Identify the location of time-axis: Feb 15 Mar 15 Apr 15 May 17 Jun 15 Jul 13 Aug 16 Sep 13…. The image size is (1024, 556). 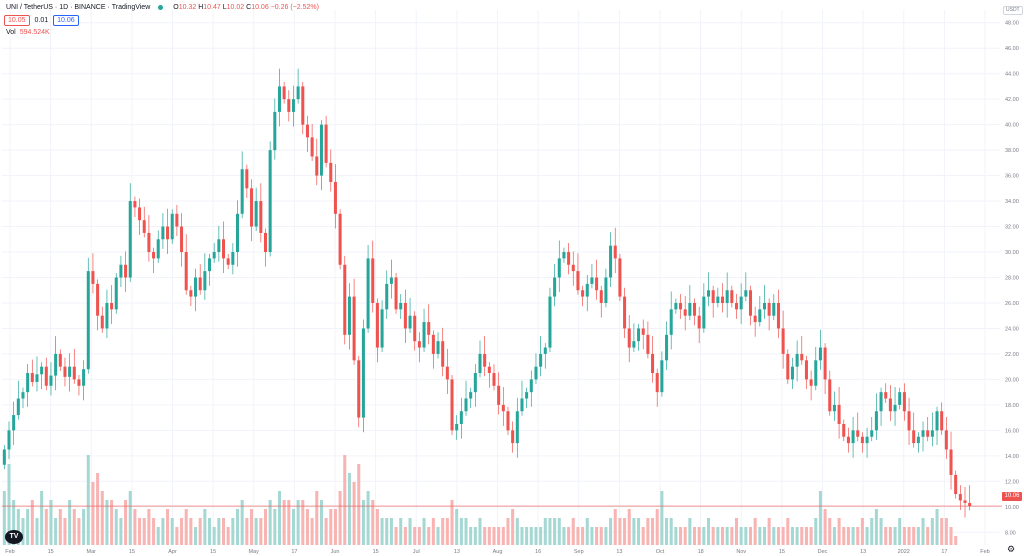
(497, 552).